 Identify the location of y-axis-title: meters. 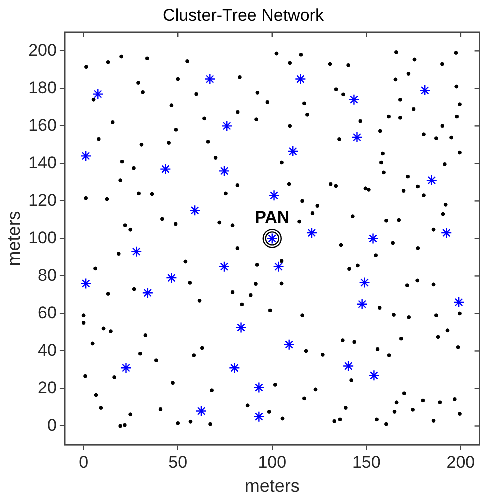
(14, 238).